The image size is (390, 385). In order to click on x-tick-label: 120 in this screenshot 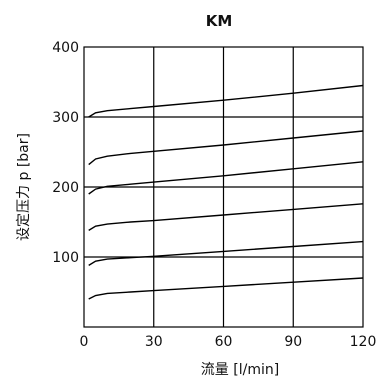, I will do `click(363, 342)`.